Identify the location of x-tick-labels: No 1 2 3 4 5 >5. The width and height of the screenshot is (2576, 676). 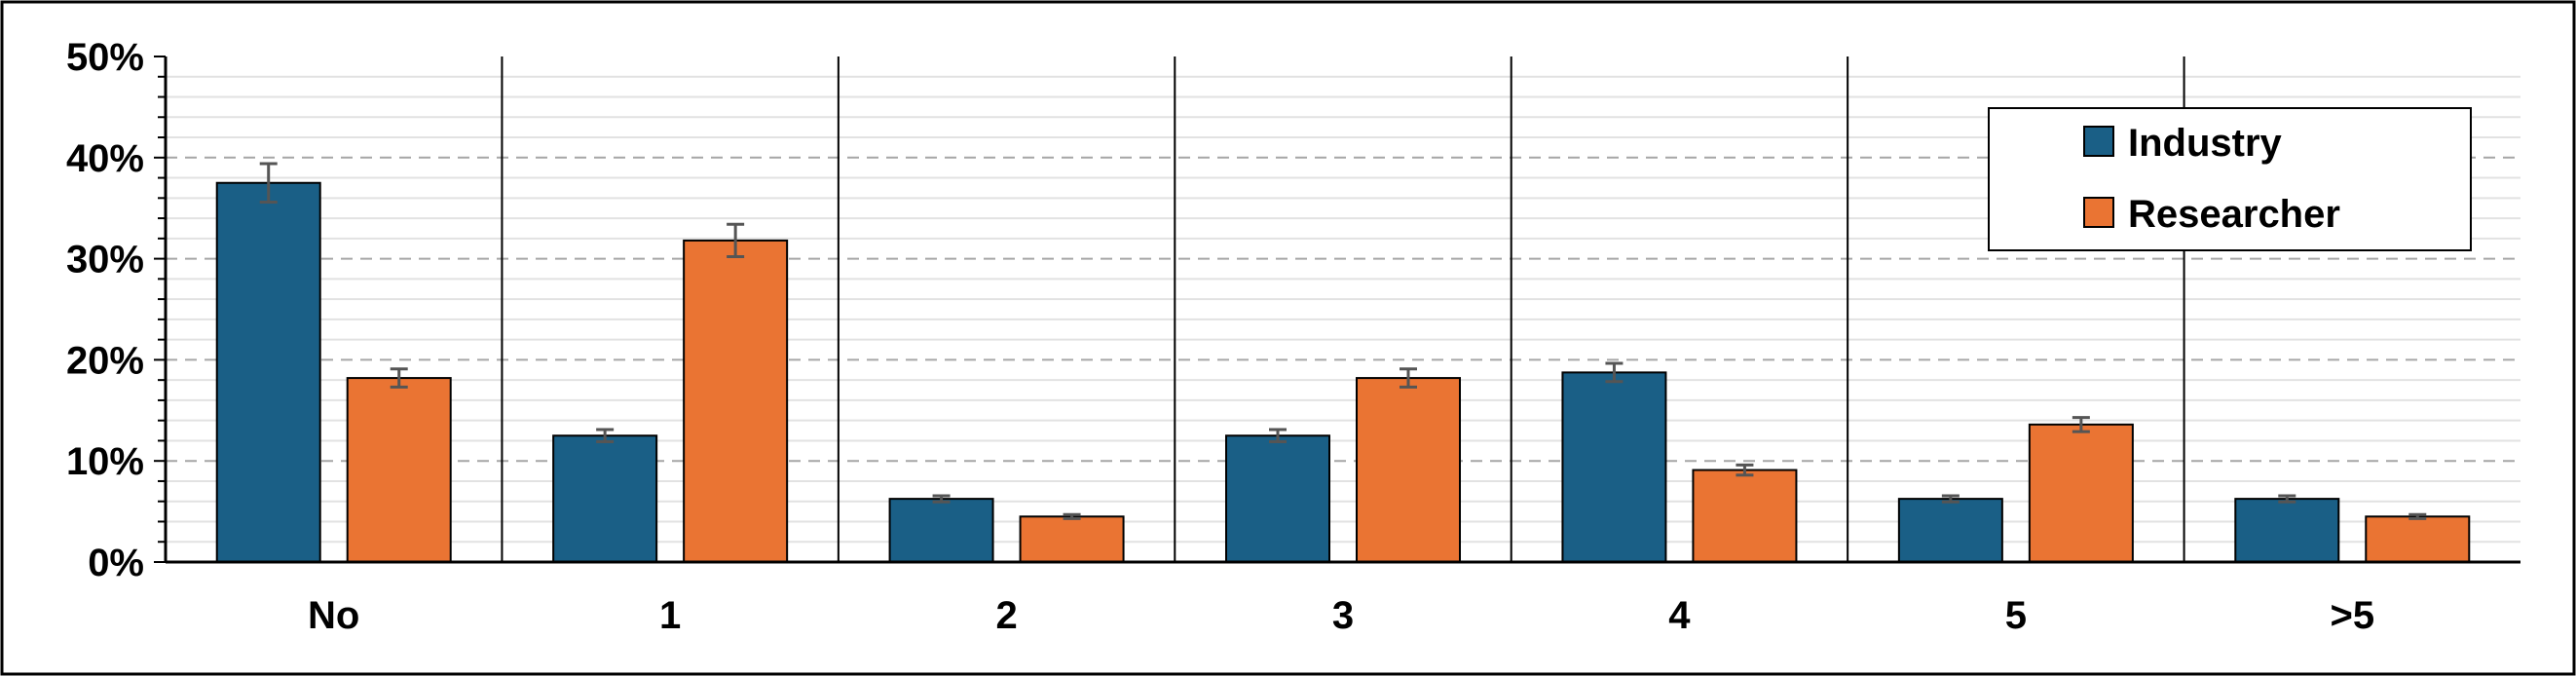
(1341, 615).